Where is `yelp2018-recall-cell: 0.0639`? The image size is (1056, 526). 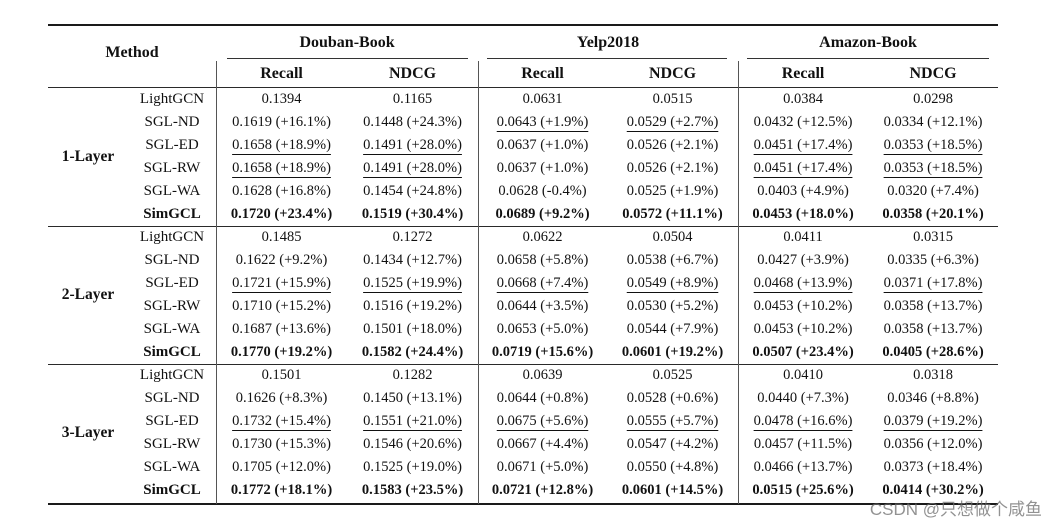 yelp2018-recall-cell: 0.0639 is located at coordinates (542, 375).